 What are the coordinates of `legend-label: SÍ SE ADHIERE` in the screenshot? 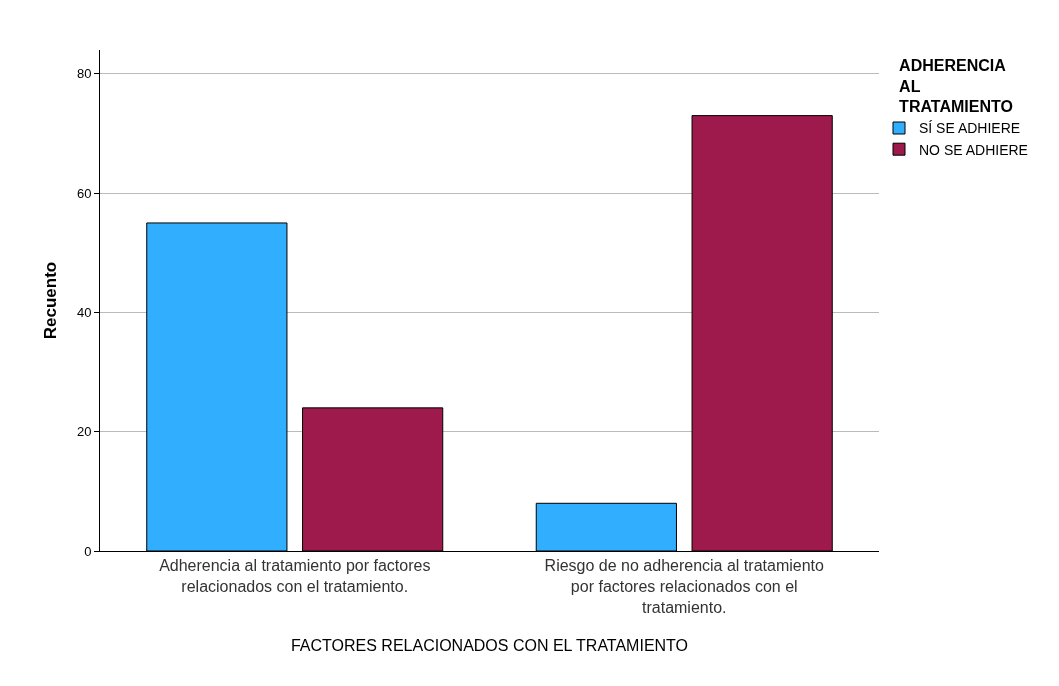 It's located at (970, 128).